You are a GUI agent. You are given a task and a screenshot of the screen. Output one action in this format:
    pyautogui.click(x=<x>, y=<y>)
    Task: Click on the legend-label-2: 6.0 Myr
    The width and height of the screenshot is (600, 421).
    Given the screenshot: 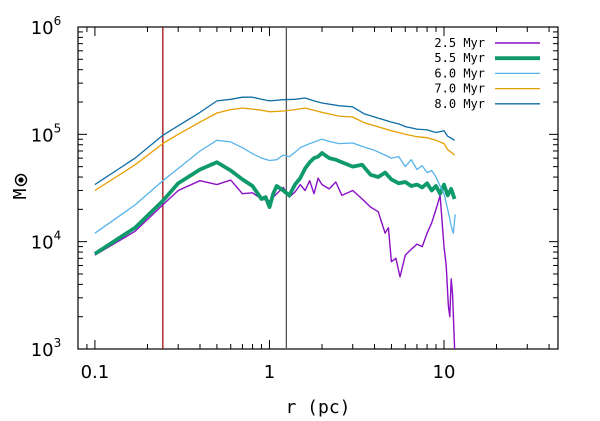 What is the action you would take?
    pyautogui.click(x=459, y=73)
    